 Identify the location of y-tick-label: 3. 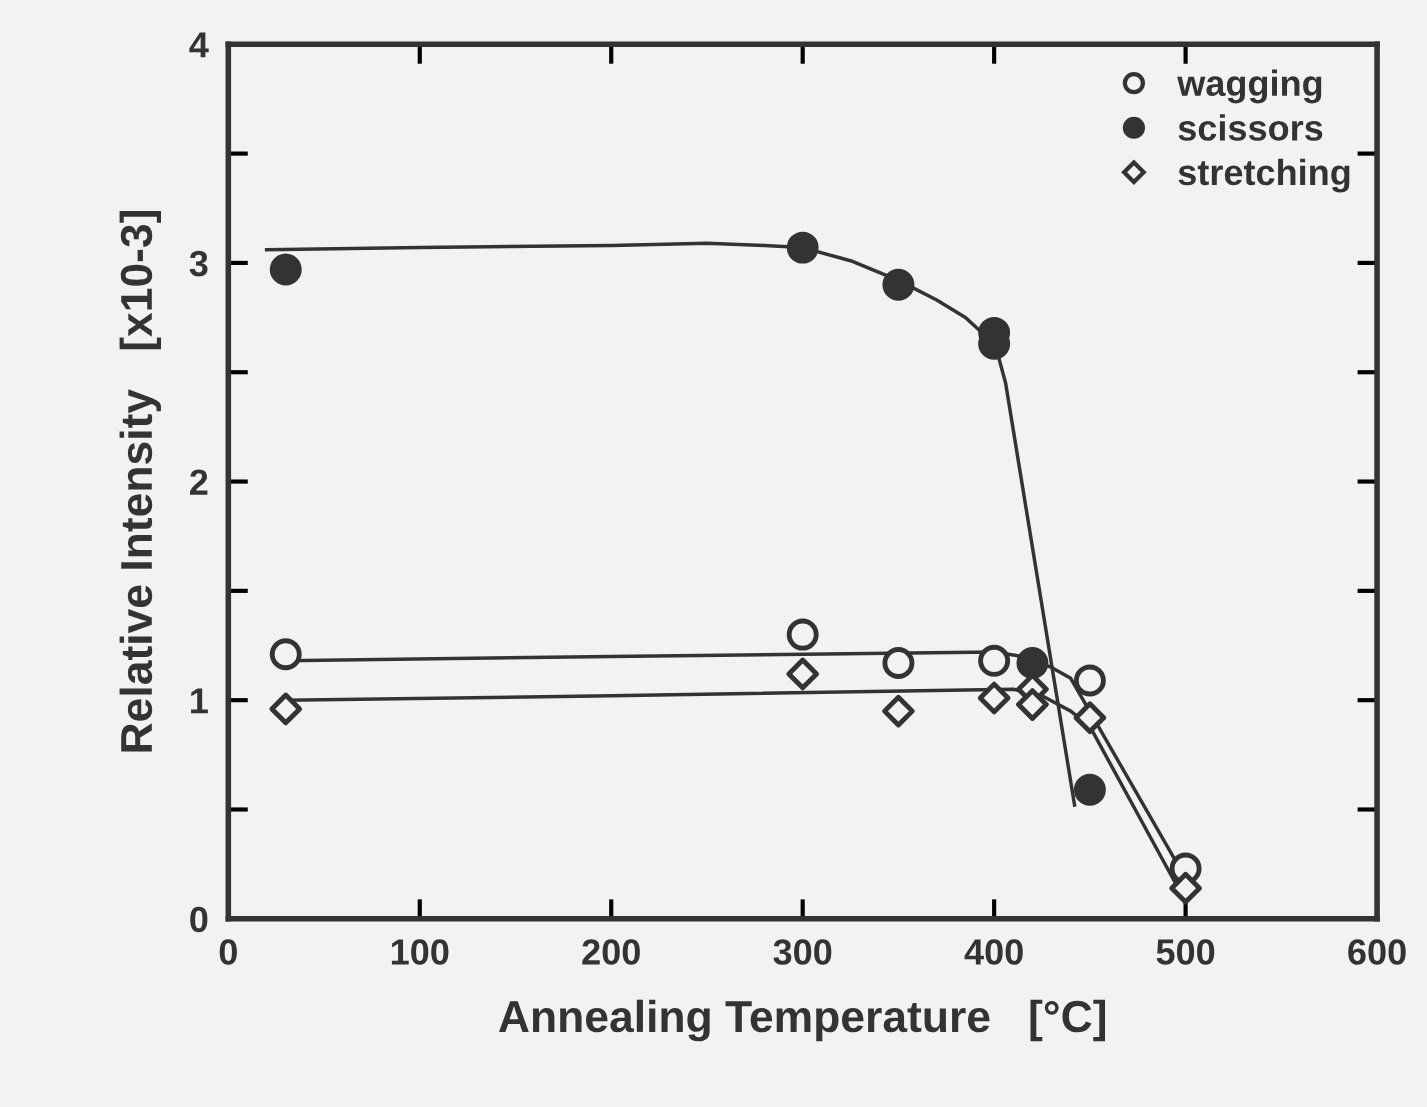
(198, 263).